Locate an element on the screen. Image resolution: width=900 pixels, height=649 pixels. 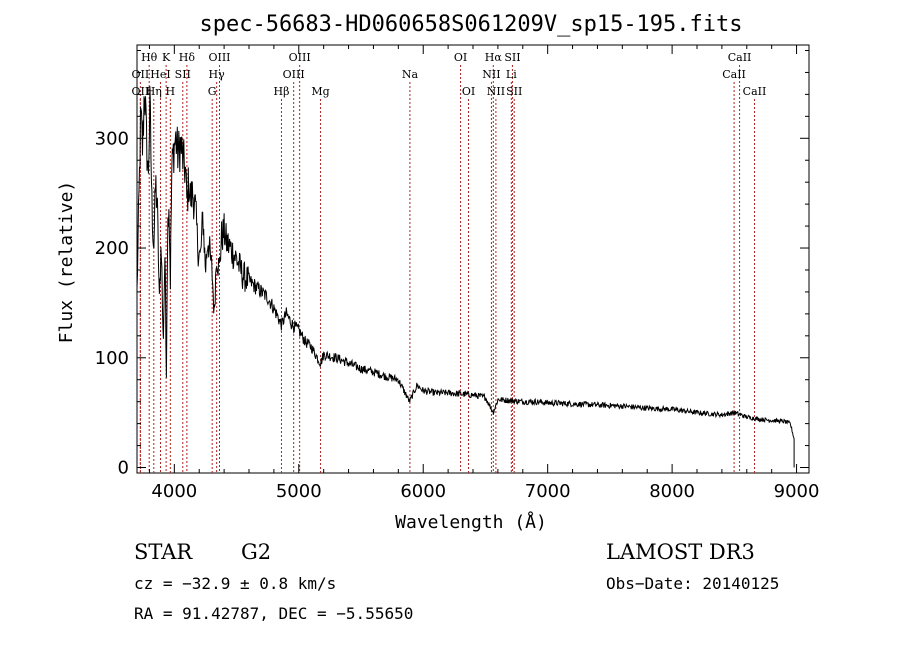
line-marker-label: Hθ is located at coordinates (149, 57).